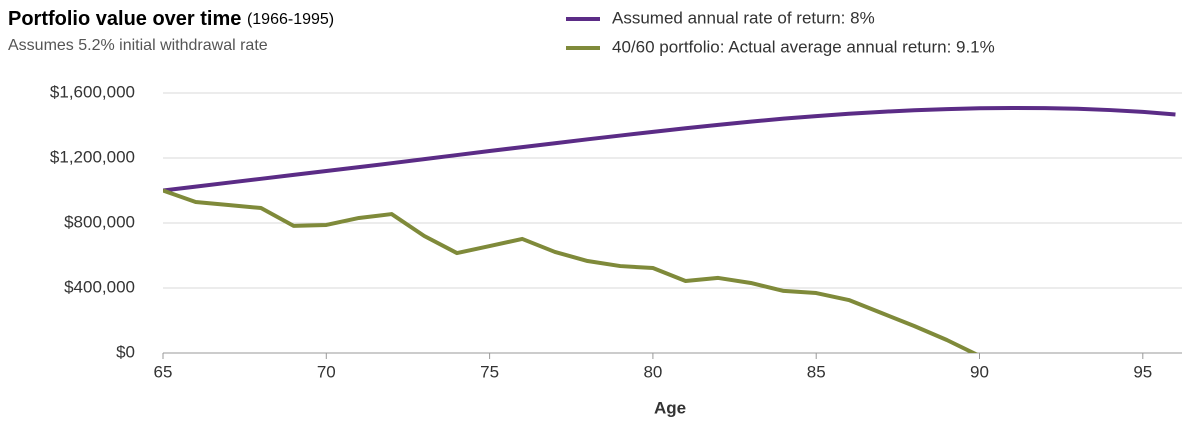 This screenshot has width=1182, height=422. I want to click on x-axis-label: Age, so click(670, 407).